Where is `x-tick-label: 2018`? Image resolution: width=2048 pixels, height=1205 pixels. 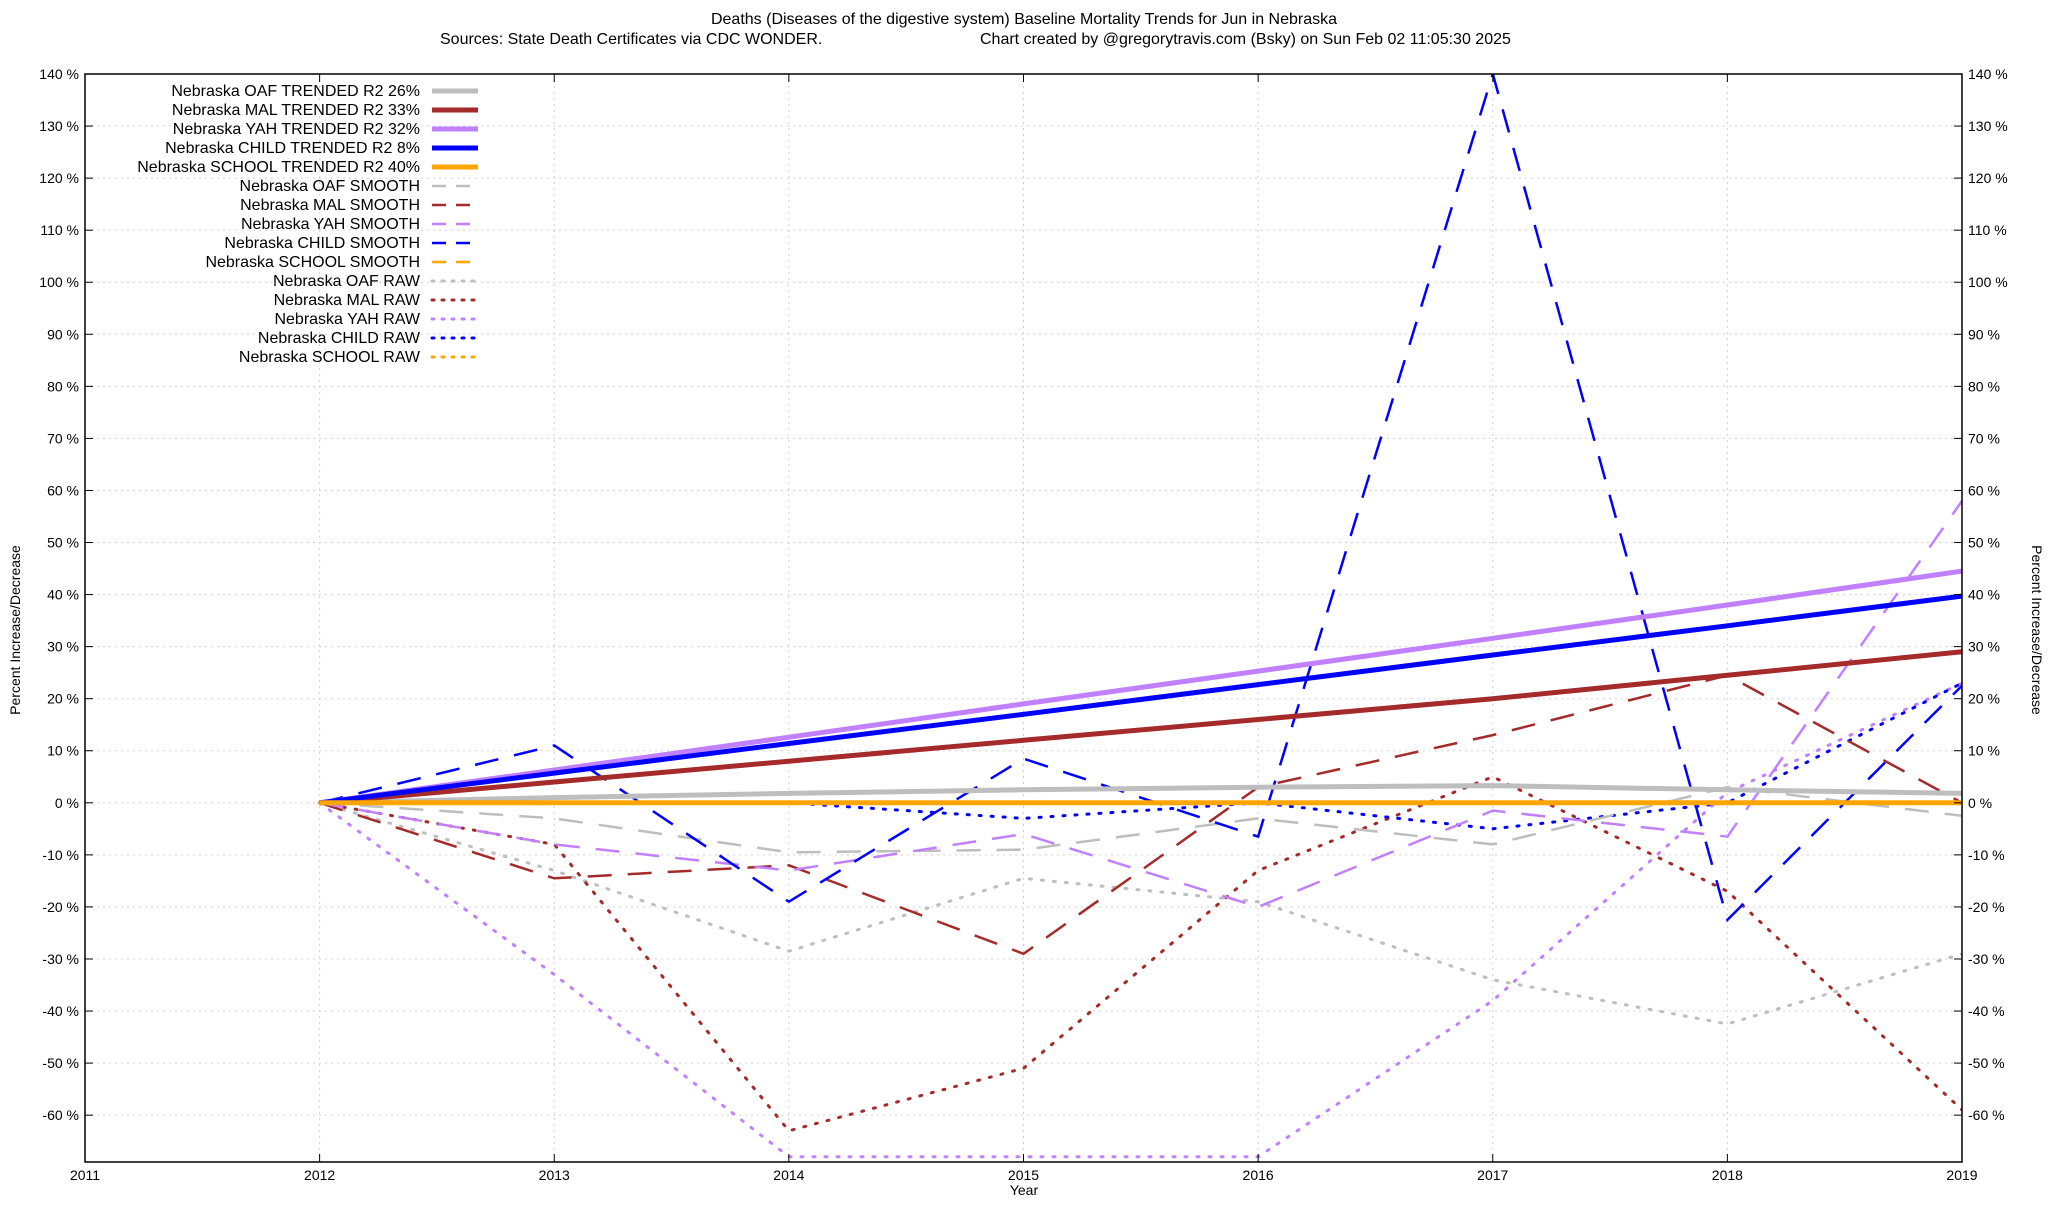
x-tick-label: 2018 is located at coordinates (1727, 1175).